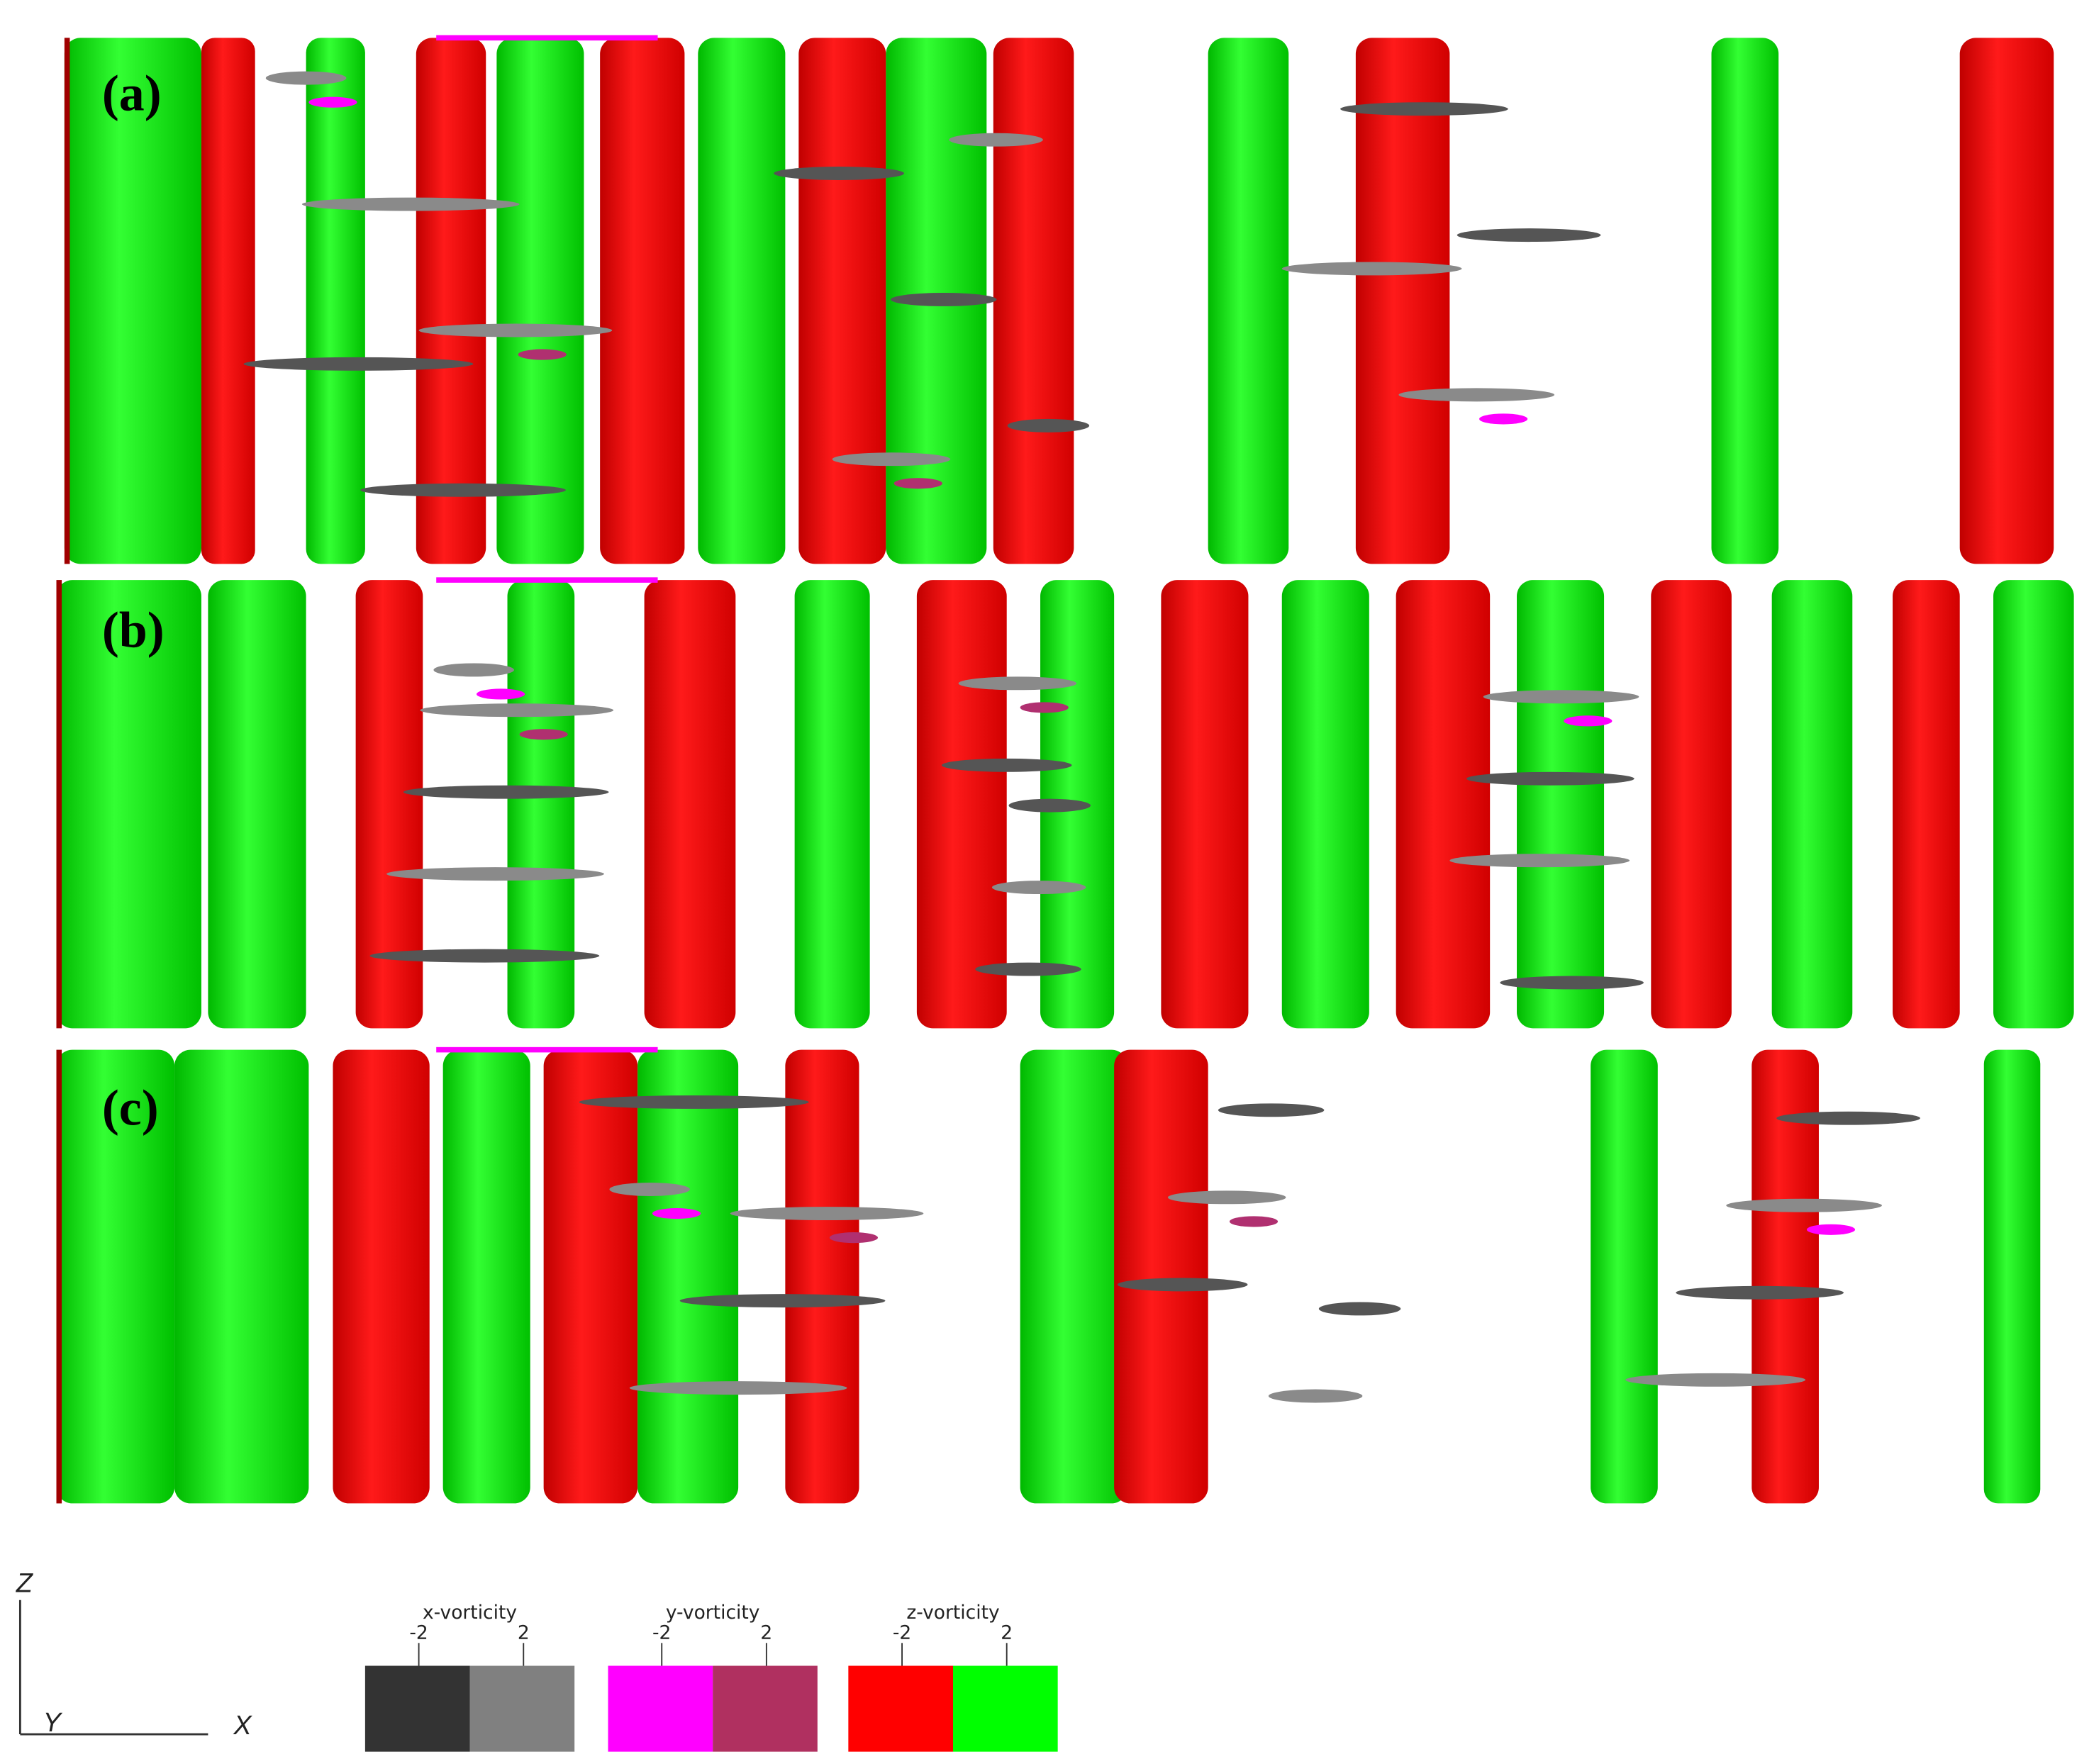  I want to click on legend-title: x-vorticity, so click(470, 1613).